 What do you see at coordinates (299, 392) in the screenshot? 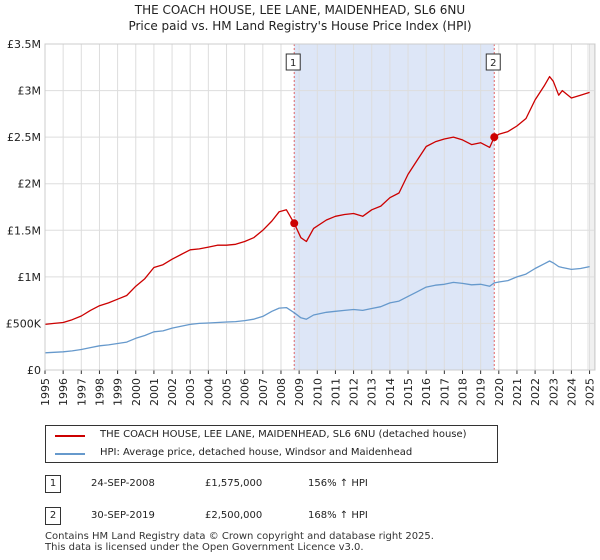
I see `x-tick-label: 2009` at bounding box center [299, 392].